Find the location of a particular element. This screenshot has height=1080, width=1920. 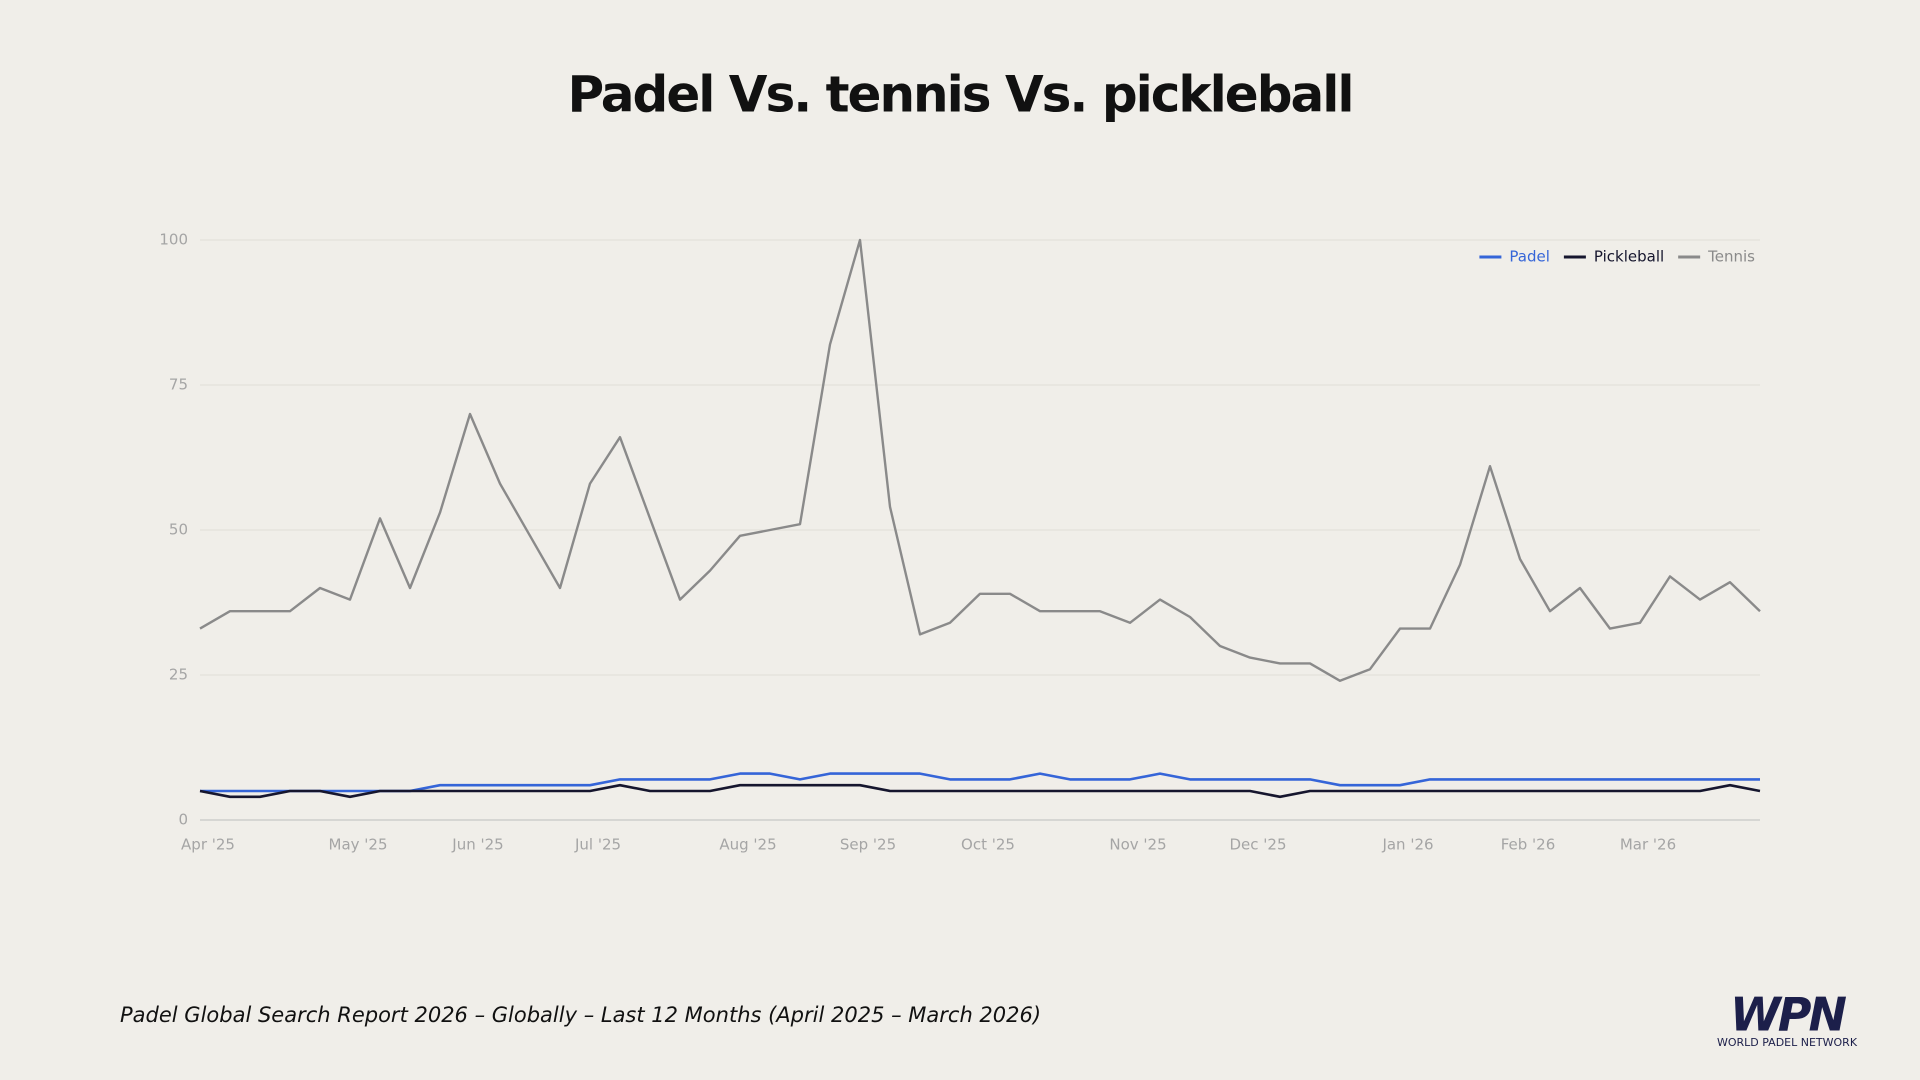

x-tick-label: Feb '26 is located at coordinates (1528, 845).